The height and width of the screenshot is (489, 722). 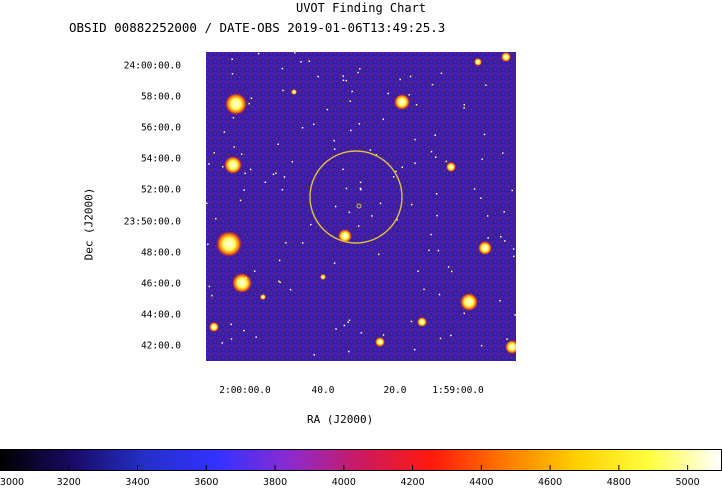 What do you see at coordinates (160, 284) in the screenshot?
I see `y-tick-label: 46:00.0` at bounding box center [160, 284].